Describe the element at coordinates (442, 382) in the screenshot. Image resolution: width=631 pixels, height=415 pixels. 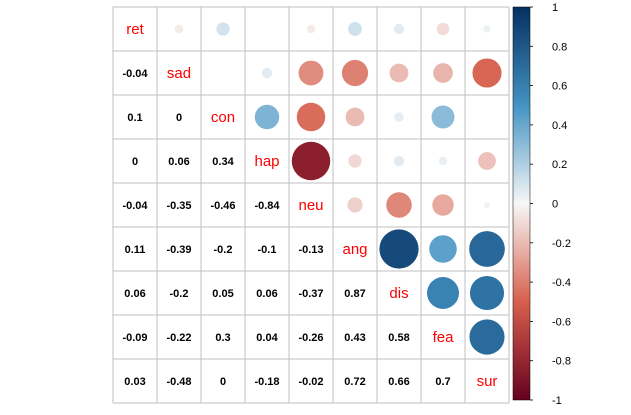
I see `corr-value-sur-fea: 0.7` at that location.